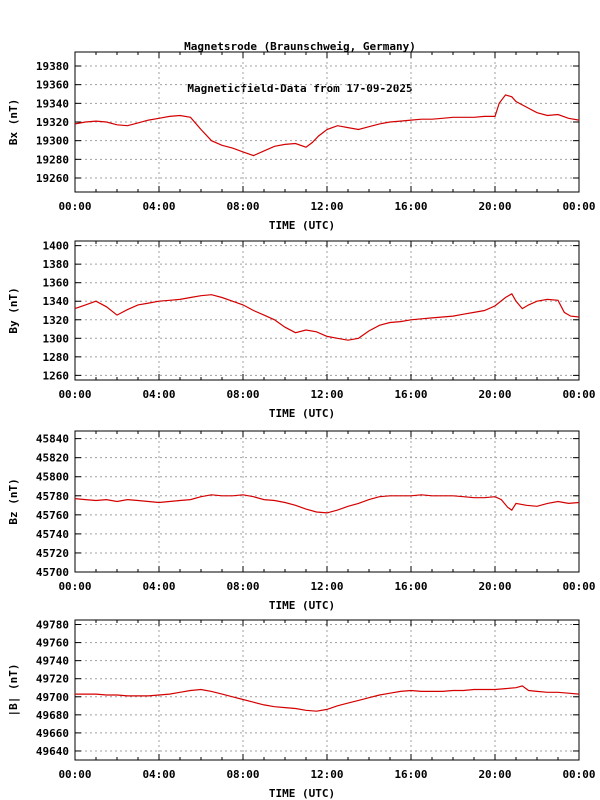  Describe the element at coordinates (56, 375) in the screenshot. I see `y-tick-label: 1260` at that location.